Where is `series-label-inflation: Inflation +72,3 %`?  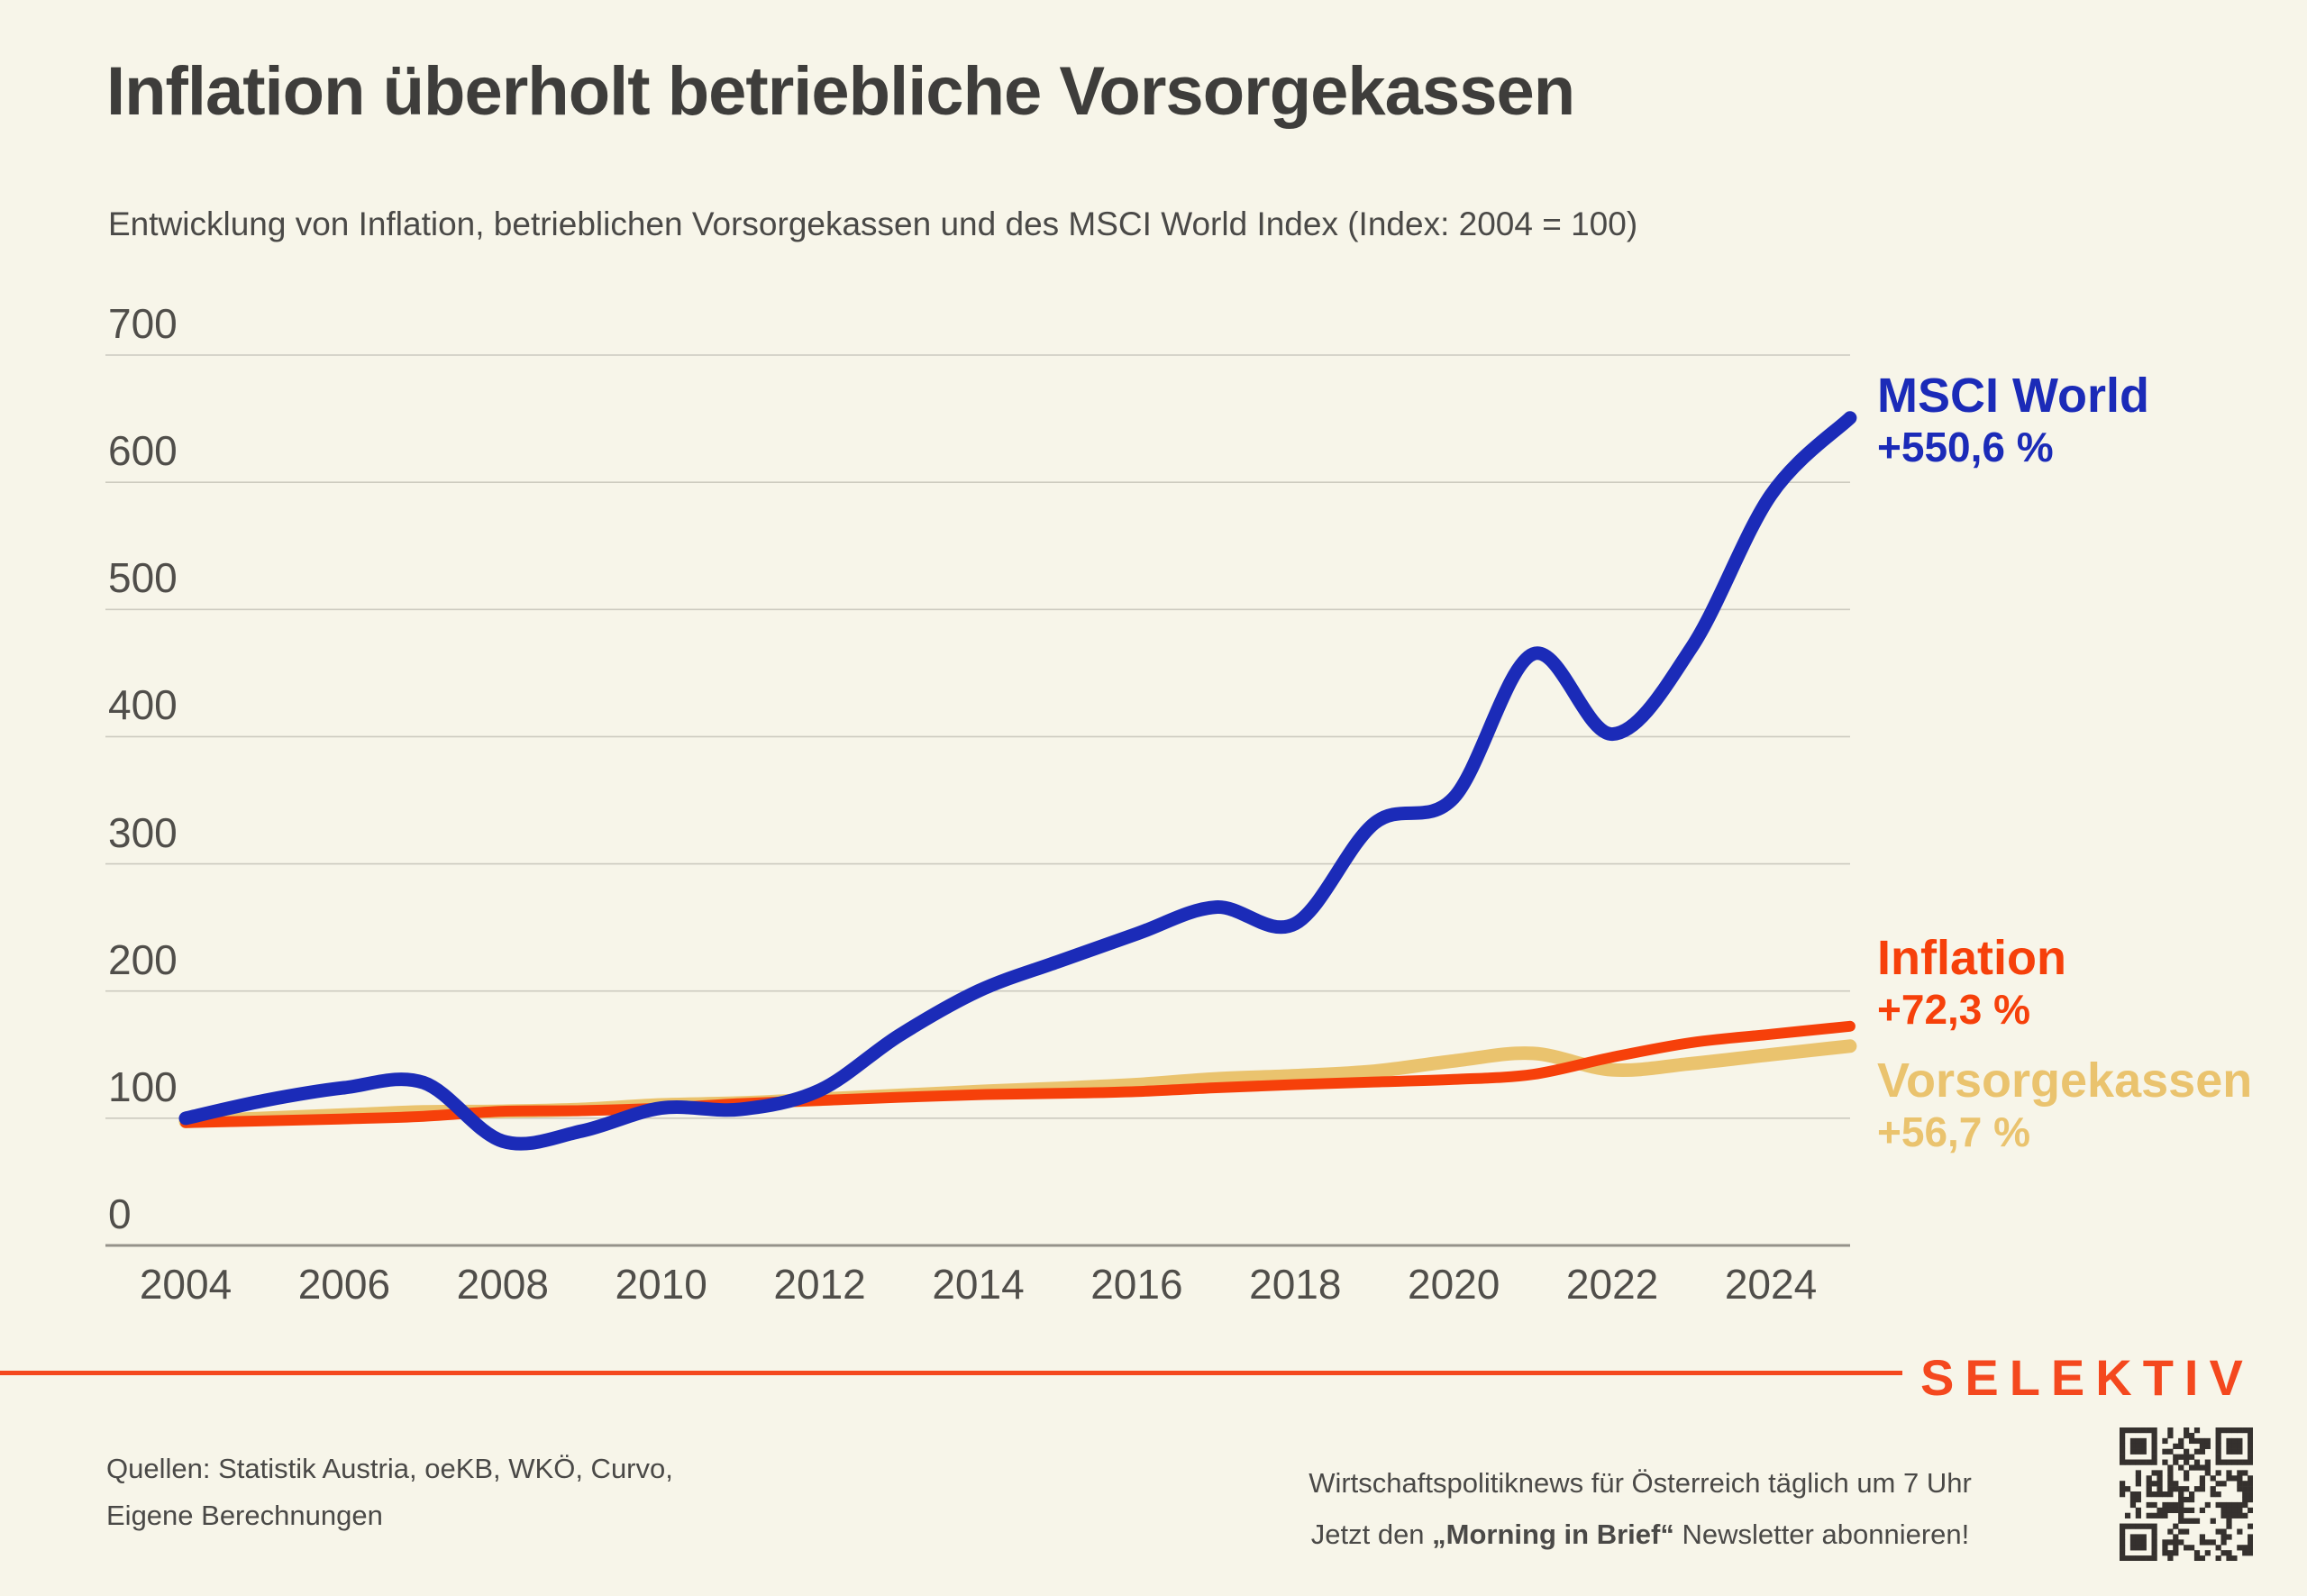
series-label-inflation: Inflation +72,3 % is located at coordinates (1971, 982).